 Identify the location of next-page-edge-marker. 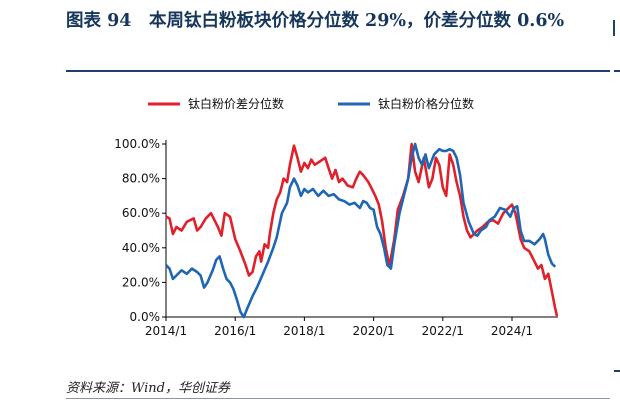
(615, 28).